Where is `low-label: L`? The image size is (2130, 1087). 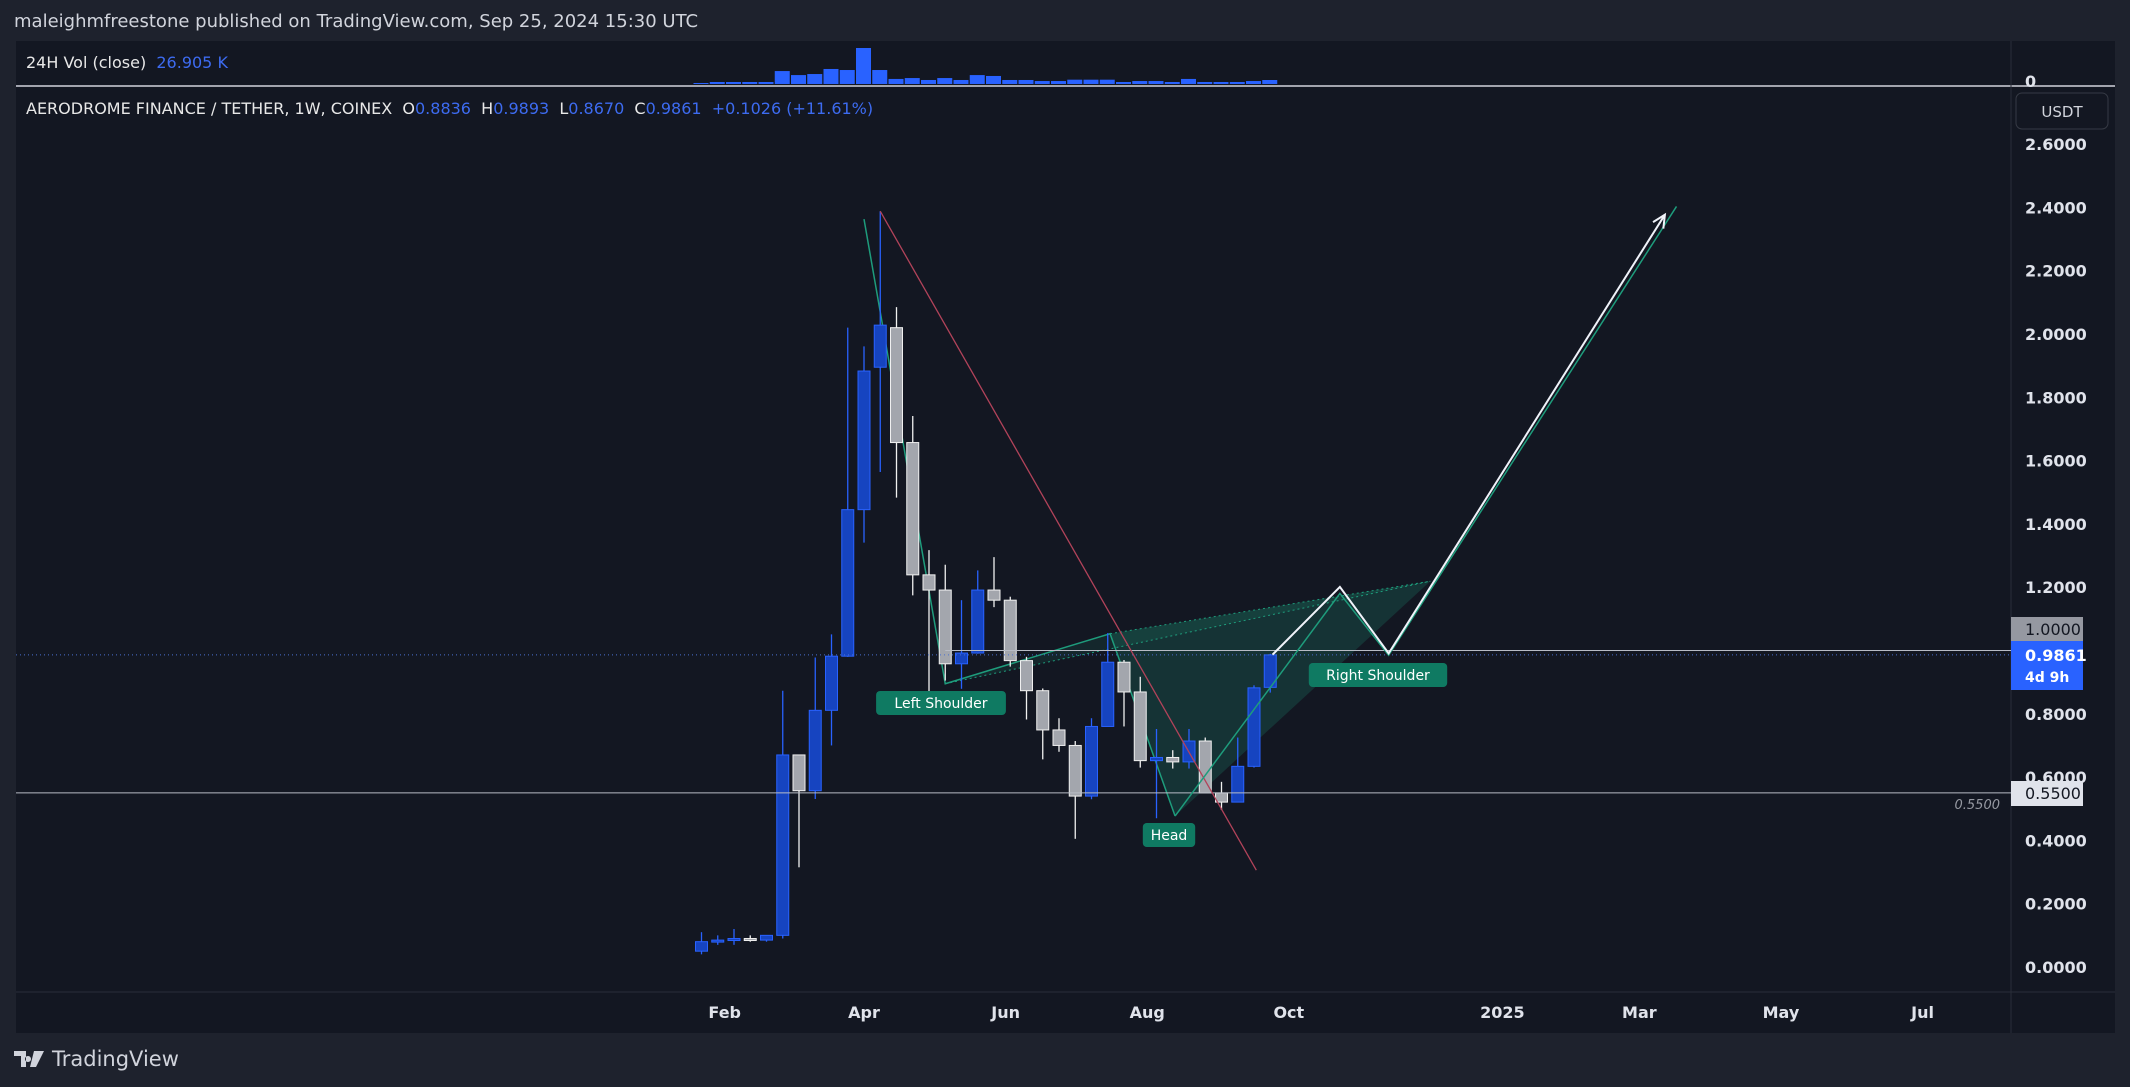 low-label: L is located at coordinates (564, 108).